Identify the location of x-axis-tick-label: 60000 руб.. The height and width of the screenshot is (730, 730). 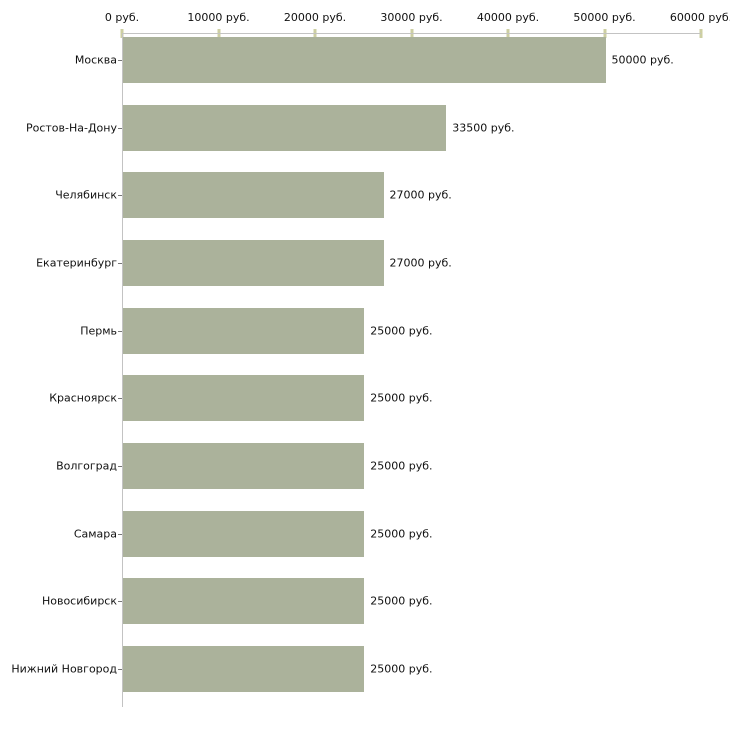
(699, 17).